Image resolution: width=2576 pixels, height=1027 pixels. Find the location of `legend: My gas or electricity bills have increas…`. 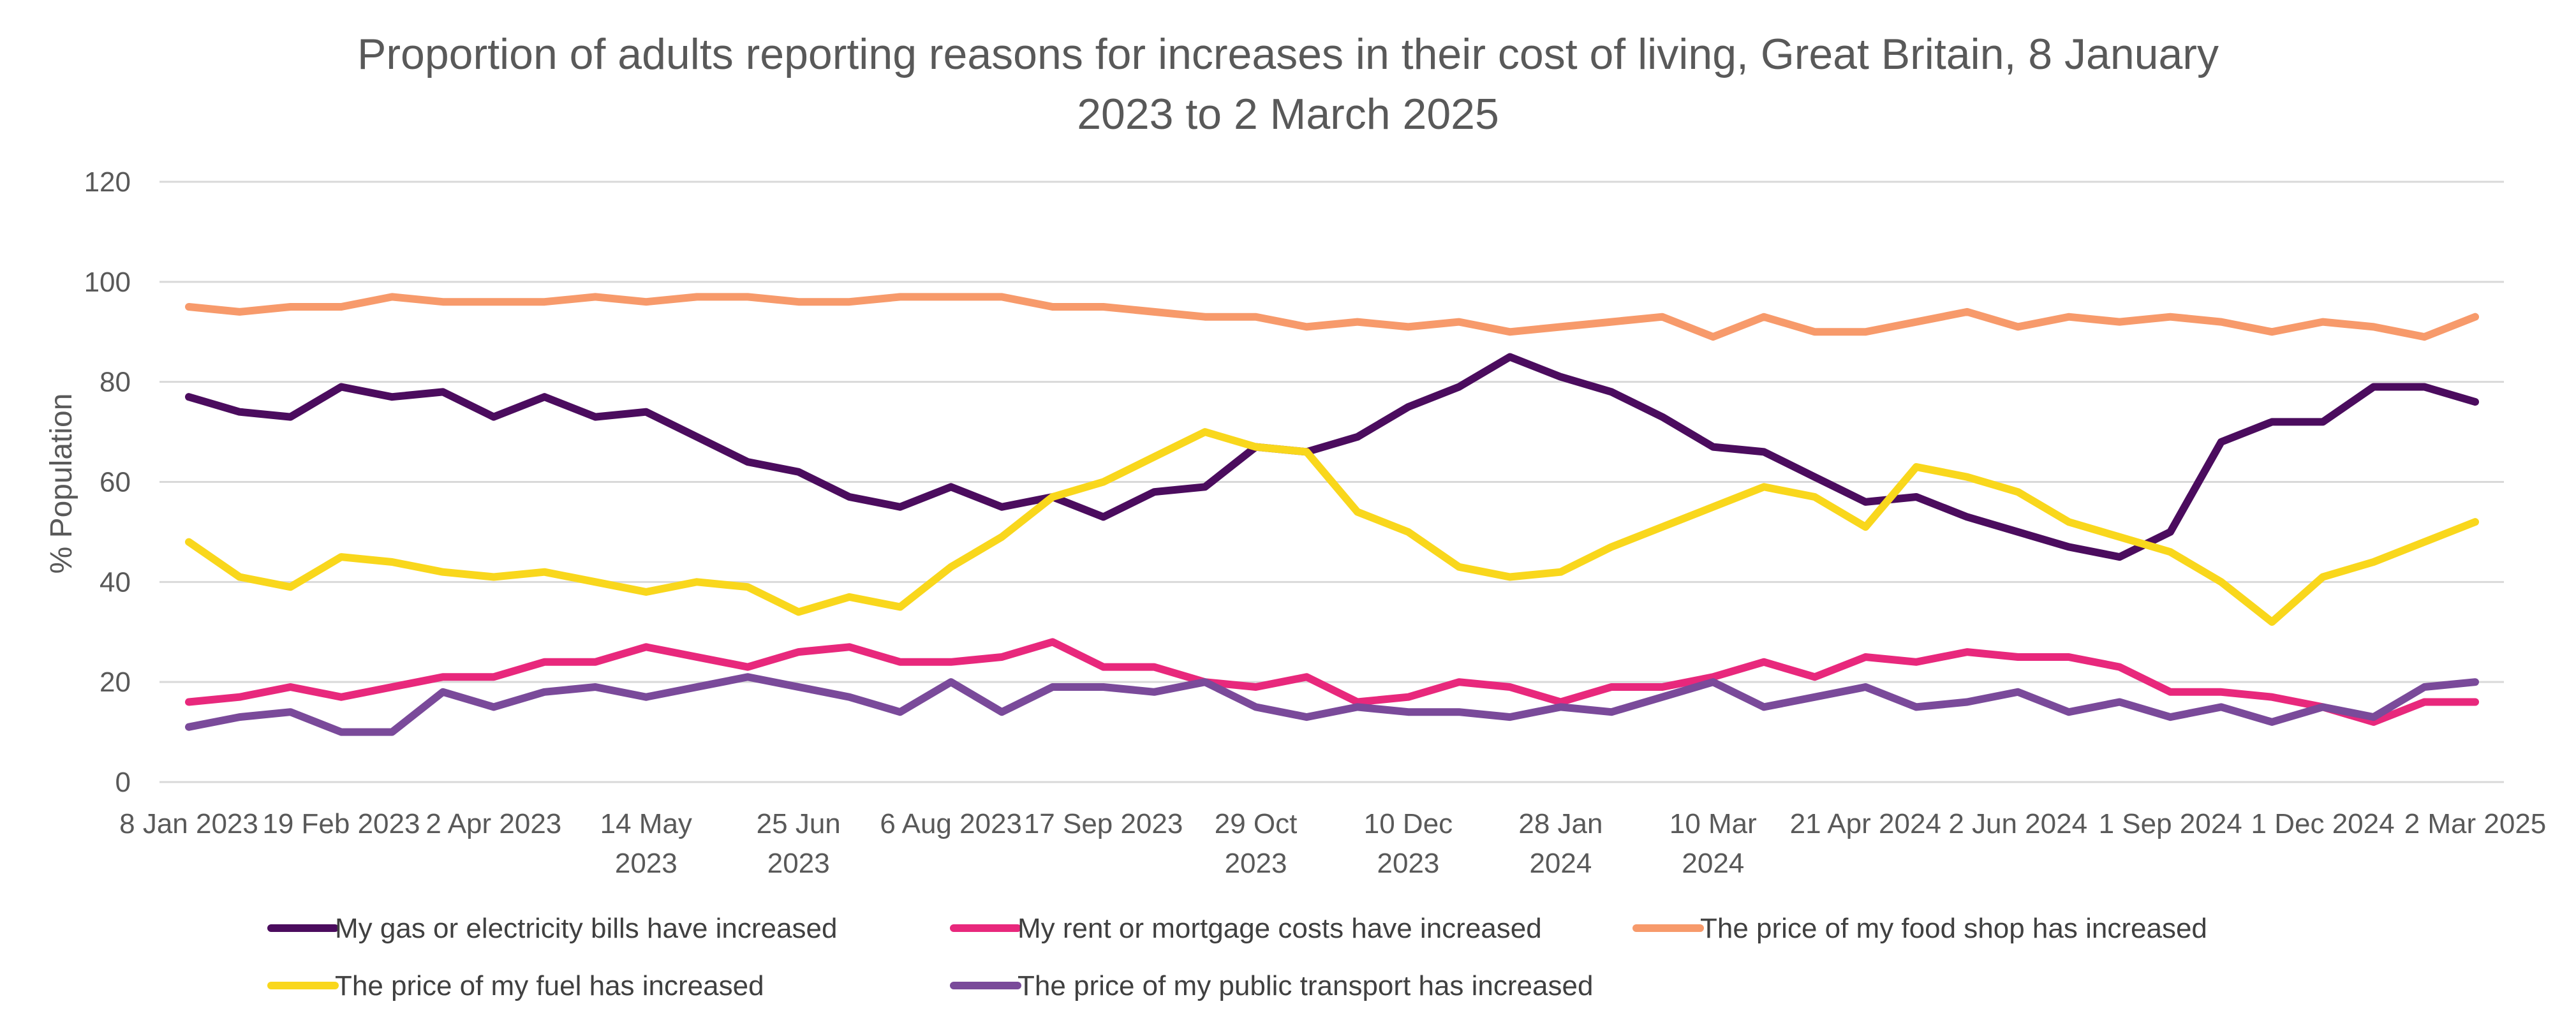

legend: My gas or electricity bills have increas… is located at coordinates (1237, 957).